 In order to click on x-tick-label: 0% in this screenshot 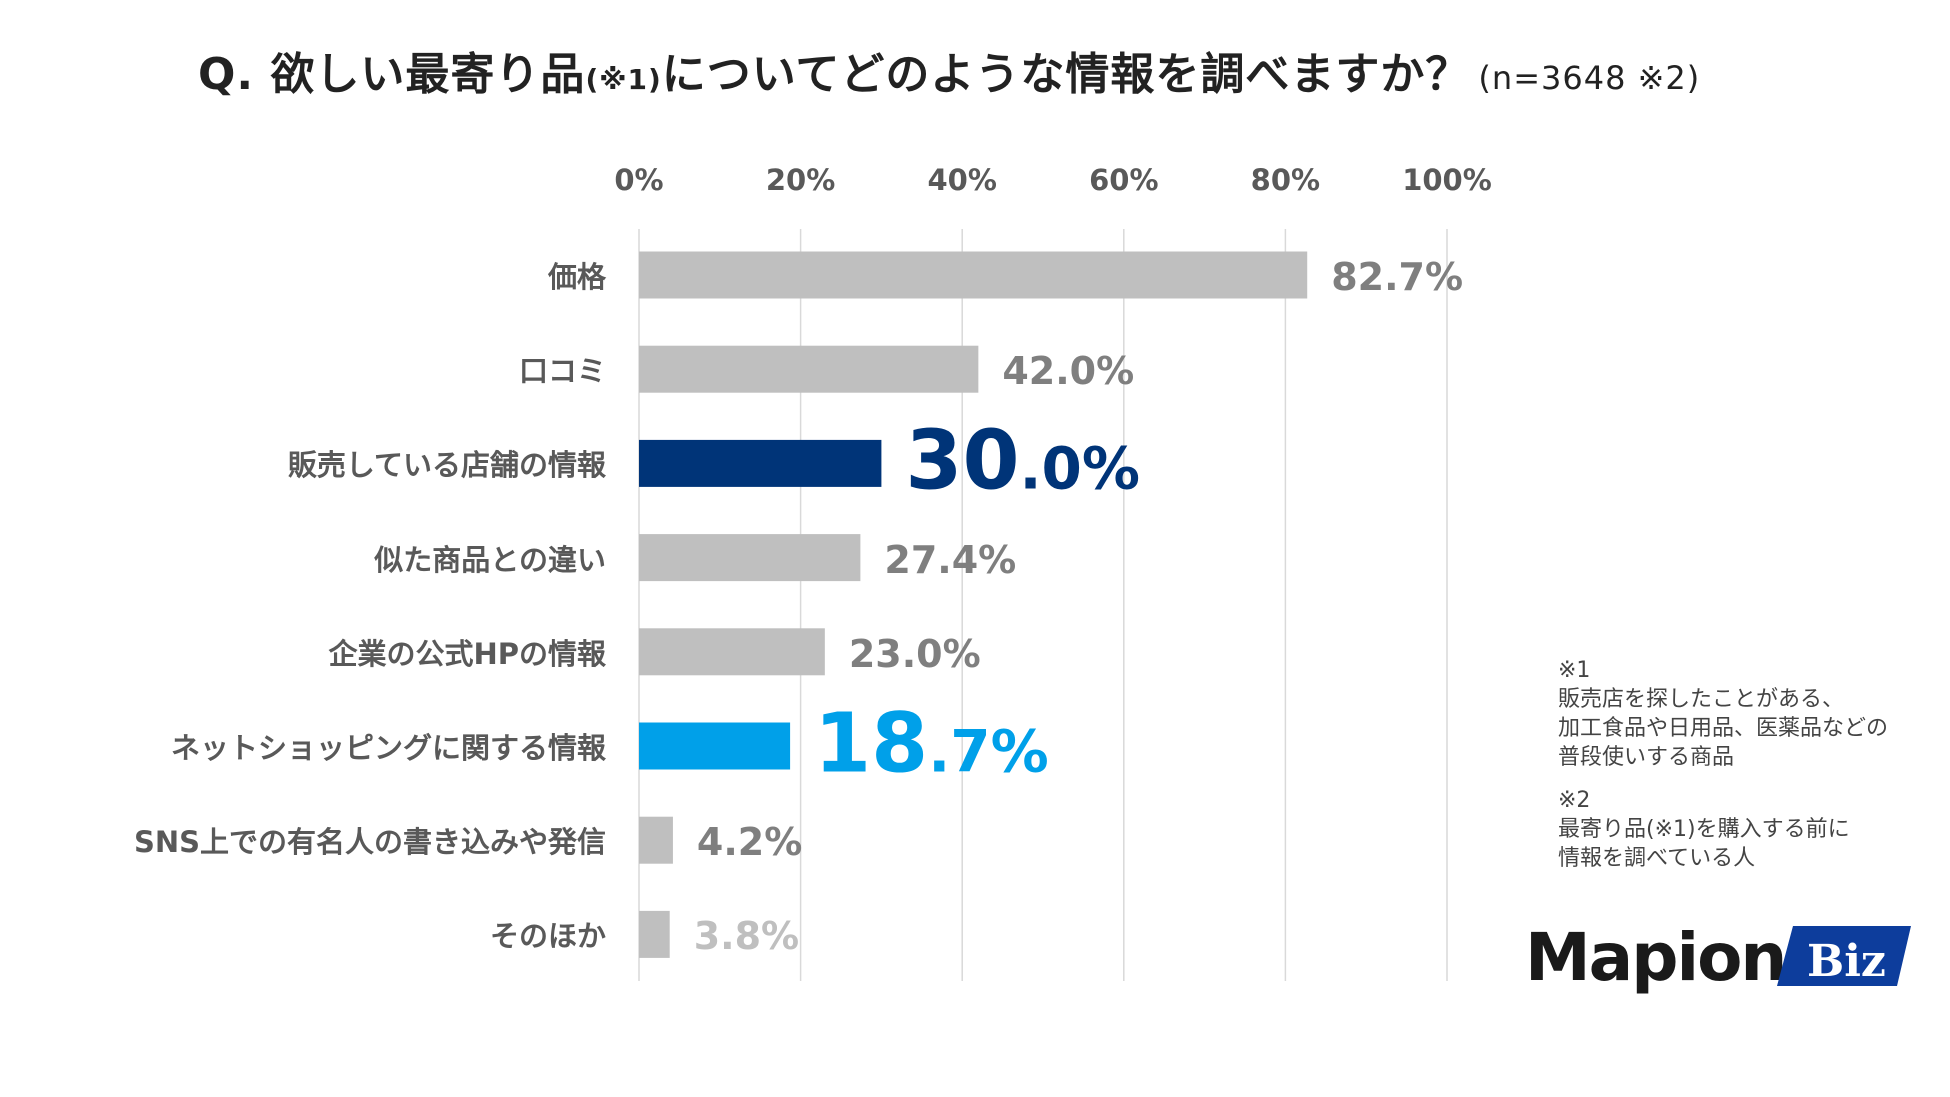, I will do `click(639, 180)`.